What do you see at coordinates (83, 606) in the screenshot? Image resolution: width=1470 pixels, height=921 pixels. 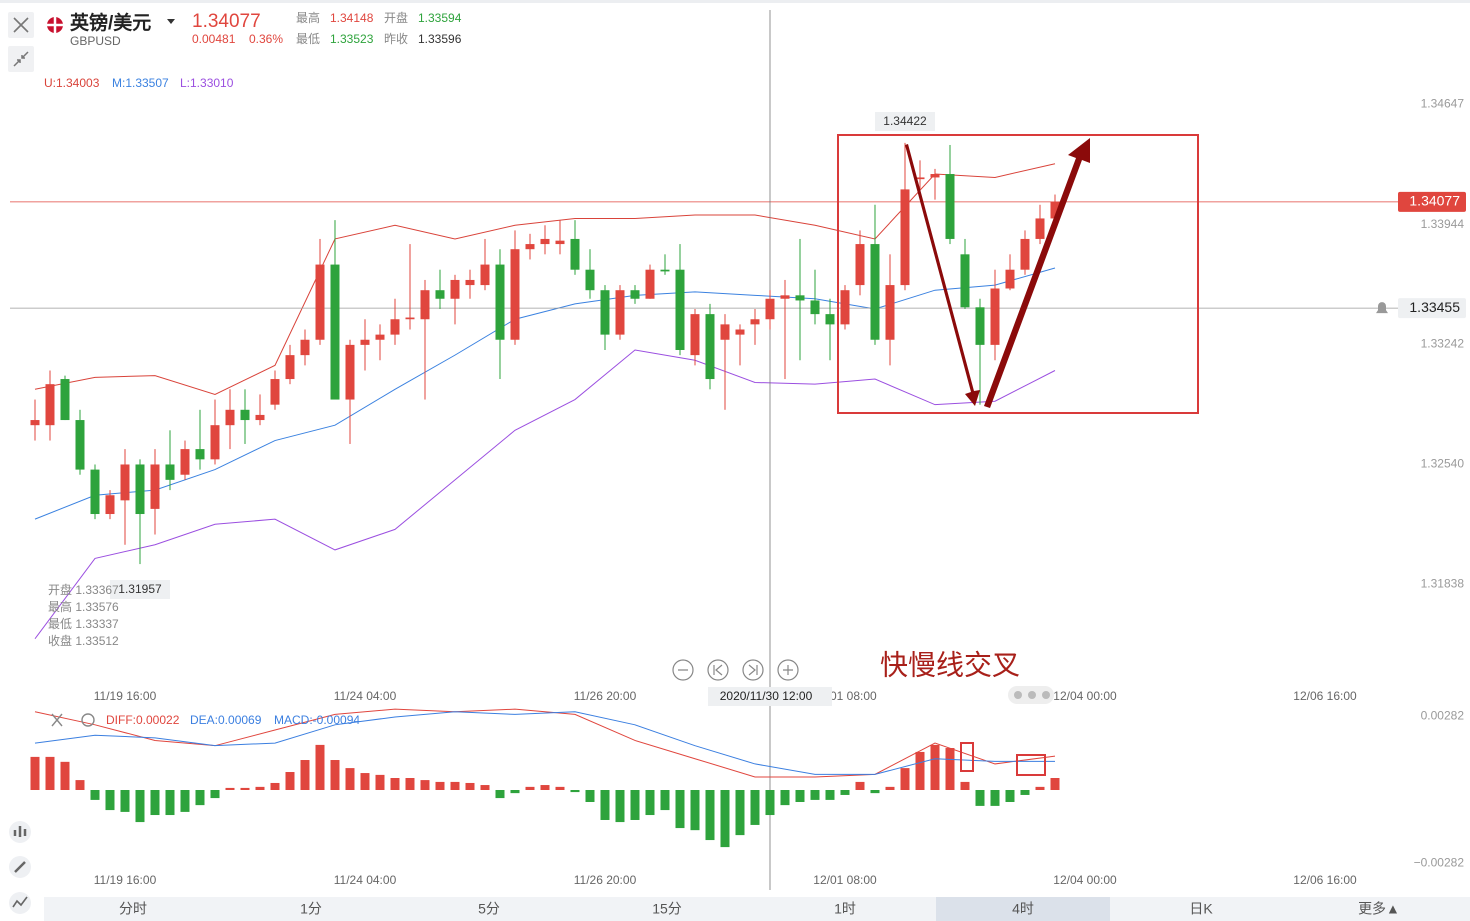 I see `tooltip-line: 最高 1.33576` at bounding box center [83, 606].